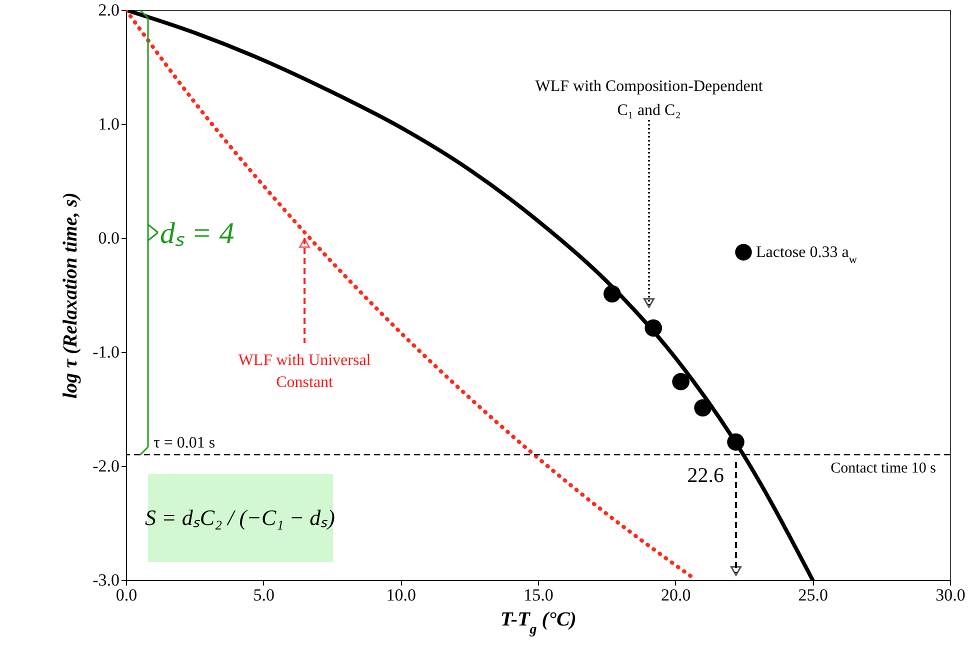 This screenshot has height=667, width=976. Describe the element at coordinates (106, 352) in the screenshot. I see `y-tick-label: -1.0` at that location.